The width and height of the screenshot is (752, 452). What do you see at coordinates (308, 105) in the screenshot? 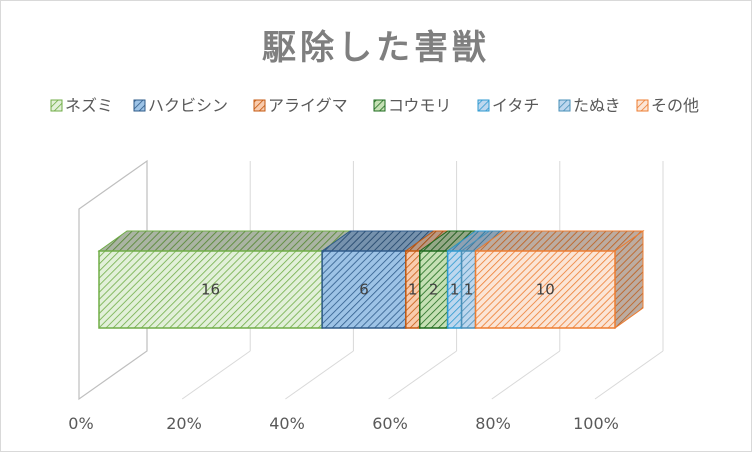
I see `legend-label: アライグマ` at bounding box center [308, 105].